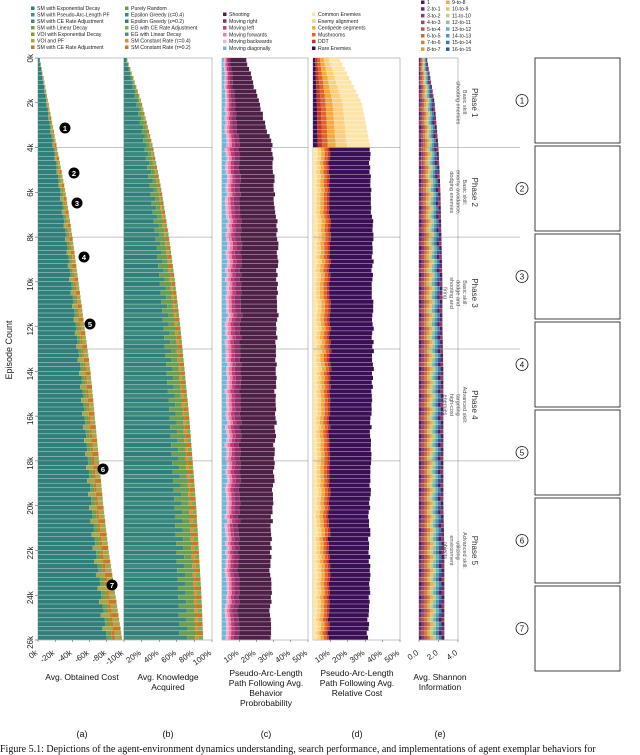 The image size is (640, 755). I want to click on legend-d-swatch, so click(314, 41).